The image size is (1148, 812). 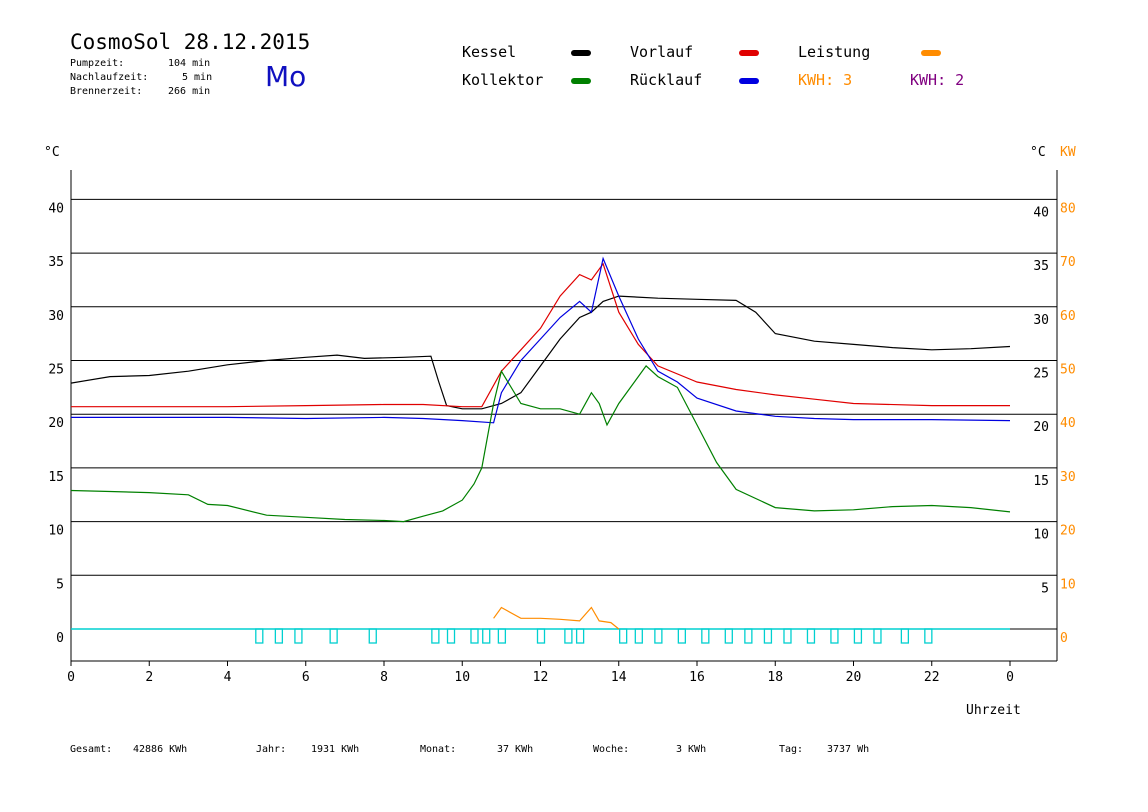 I want to click on y2-tick-label: 20, so click(x=1068, y=531).